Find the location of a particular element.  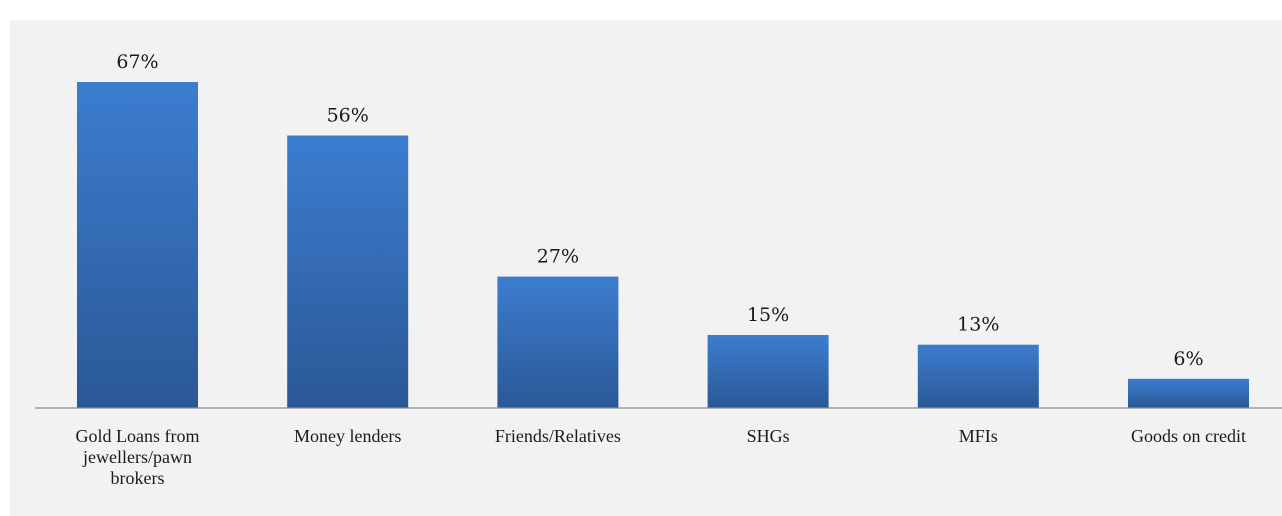

category-label-line: MFIs is located at coordinates (978, 436).